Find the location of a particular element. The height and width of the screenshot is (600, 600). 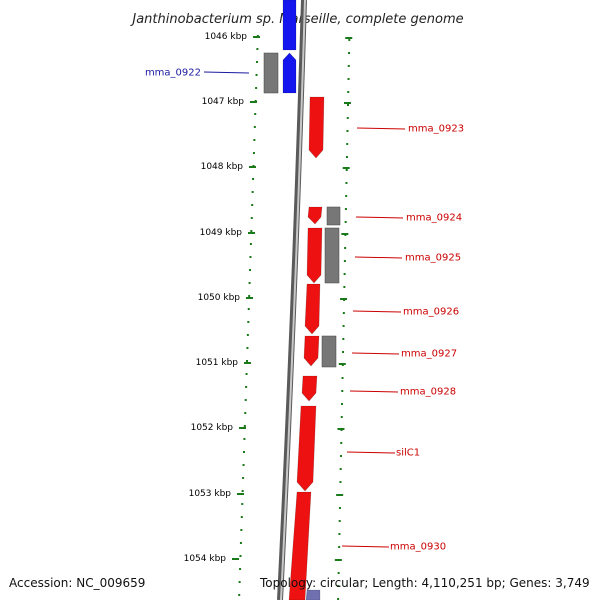

gene-label: silC1 is located at coordinates (408, 453).